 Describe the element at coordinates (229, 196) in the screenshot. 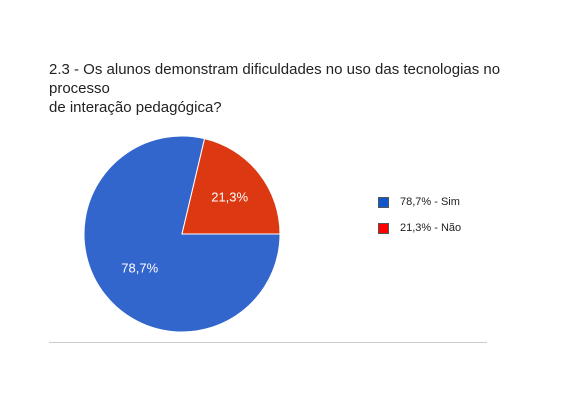

I see `pie-slice-nao-label: 21,3%` at that location.